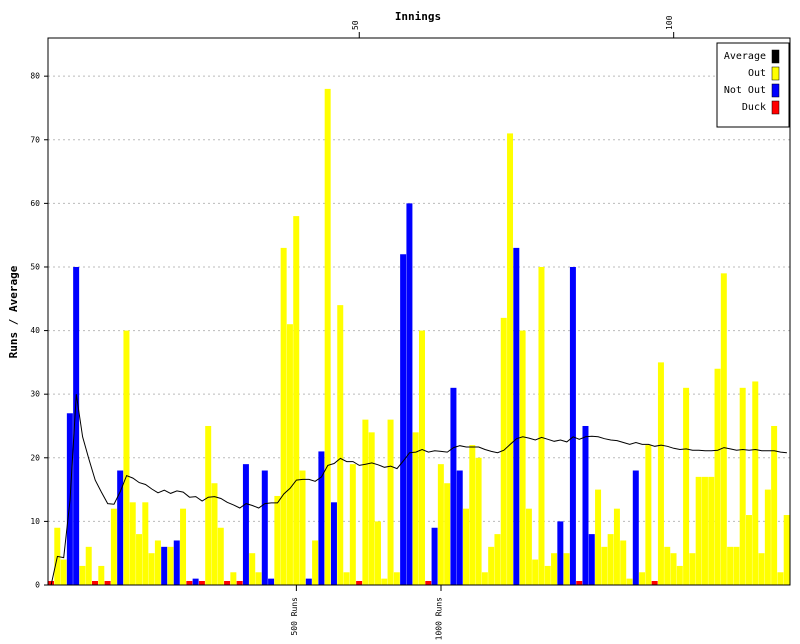  Describe the element at coordinates (753, 85) in the screenshot. I see `legend: Average Out Not Out Duck` at that location.